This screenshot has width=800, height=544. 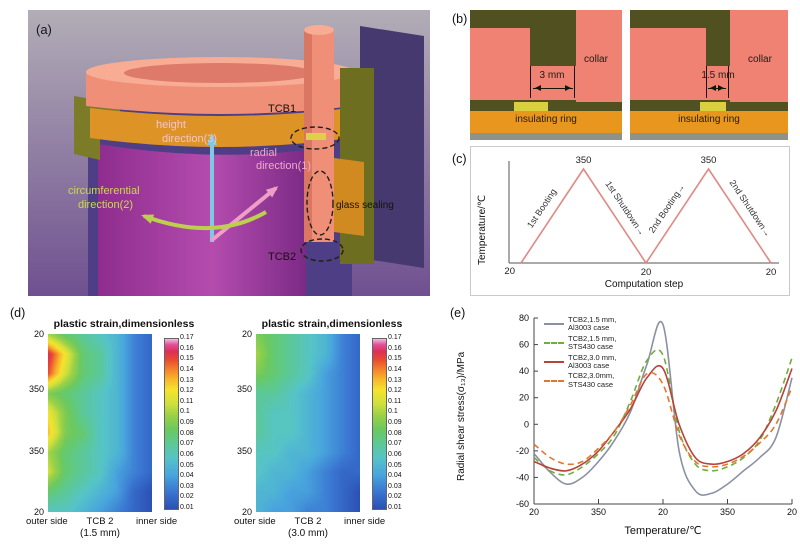 I want to click on tcb1-dashed-ellipse, so click(x=315, y=138).